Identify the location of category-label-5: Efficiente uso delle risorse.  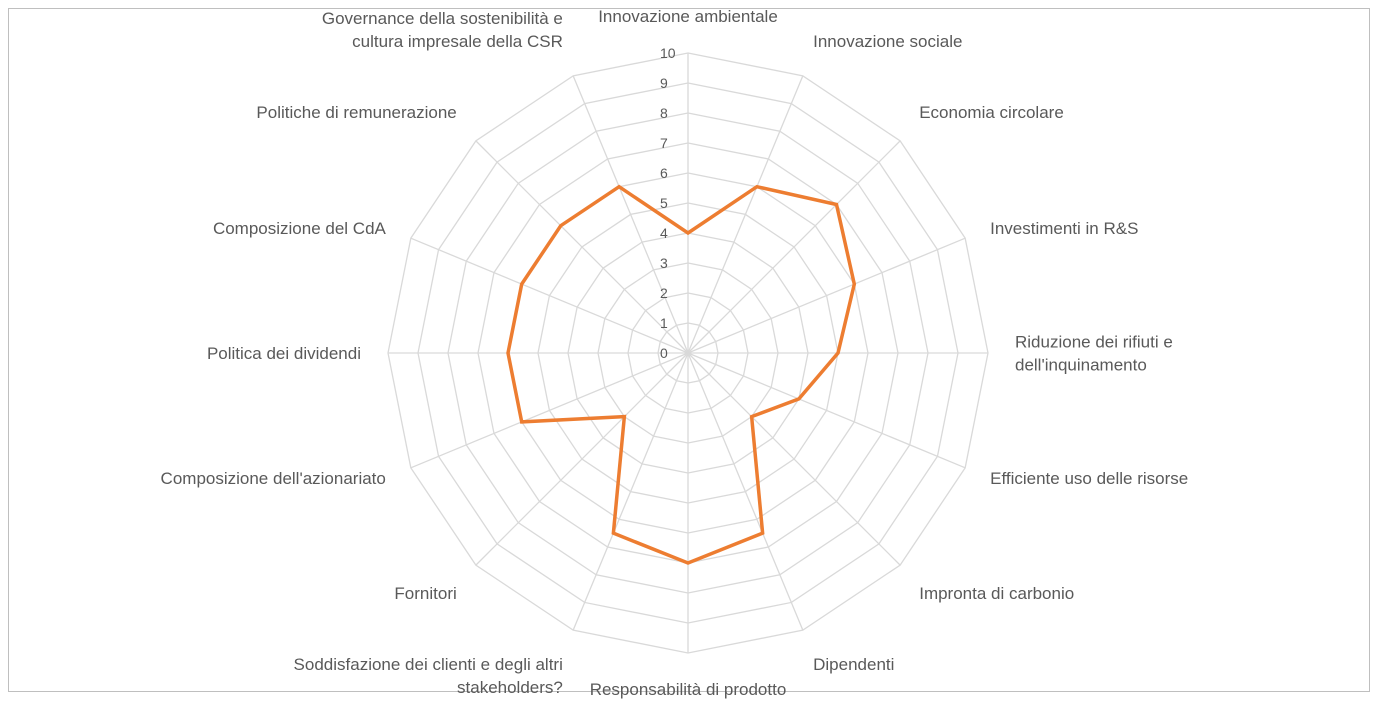
(1089, 478).